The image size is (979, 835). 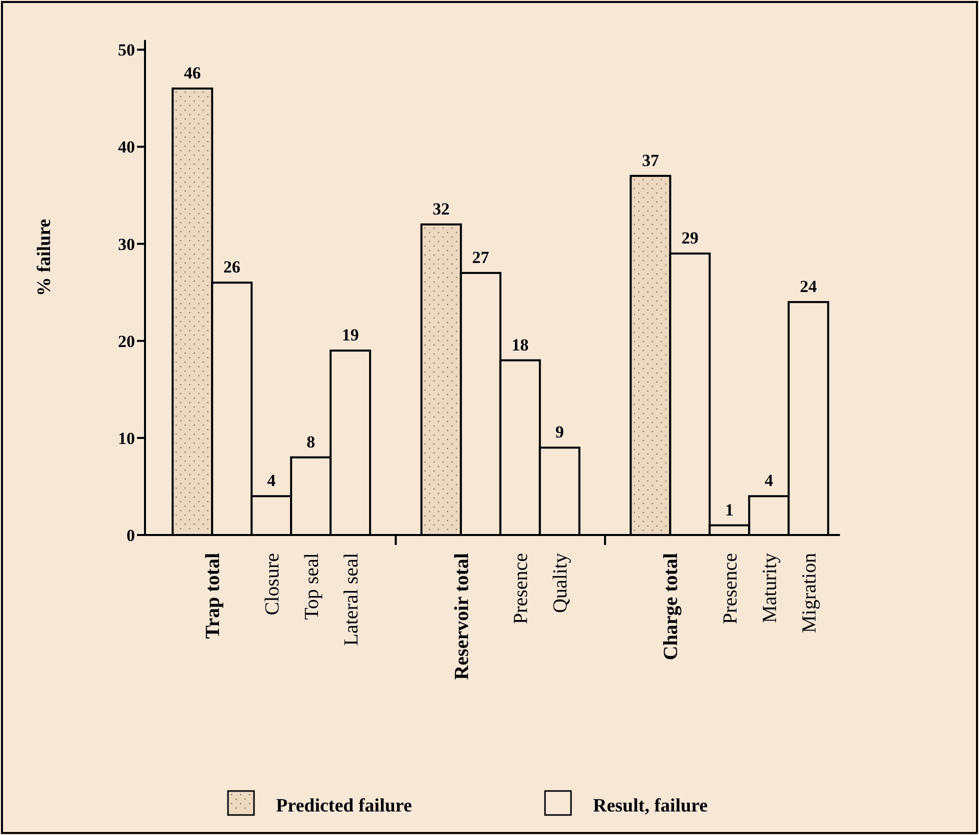 I want to click on x-tick-label: Reservoir total, so click(x=461, y=616).